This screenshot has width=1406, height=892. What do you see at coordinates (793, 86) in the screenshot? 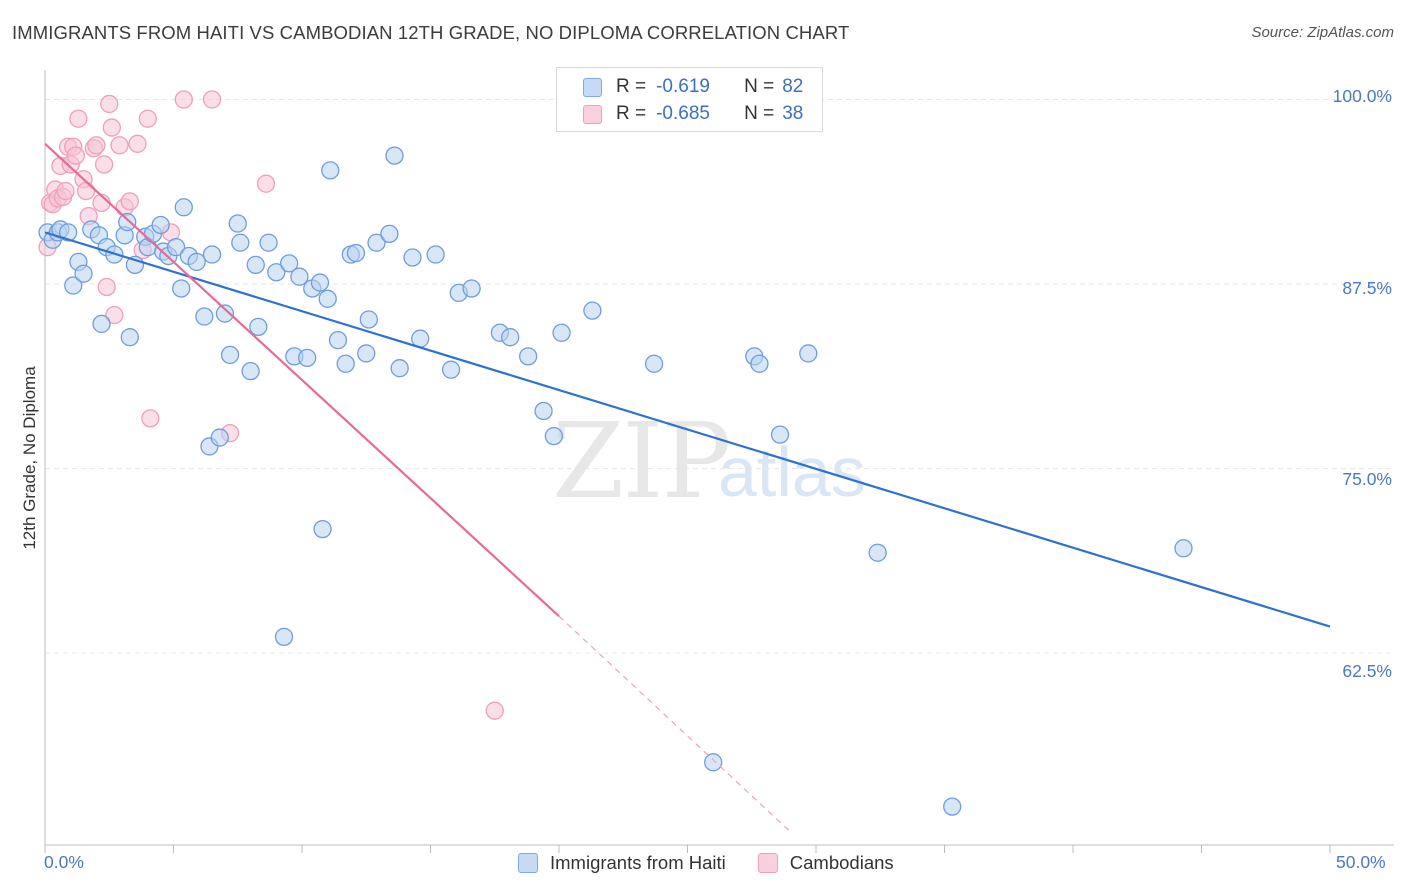
I see `legend-n-value: 82` at bounding box center [793, 86].